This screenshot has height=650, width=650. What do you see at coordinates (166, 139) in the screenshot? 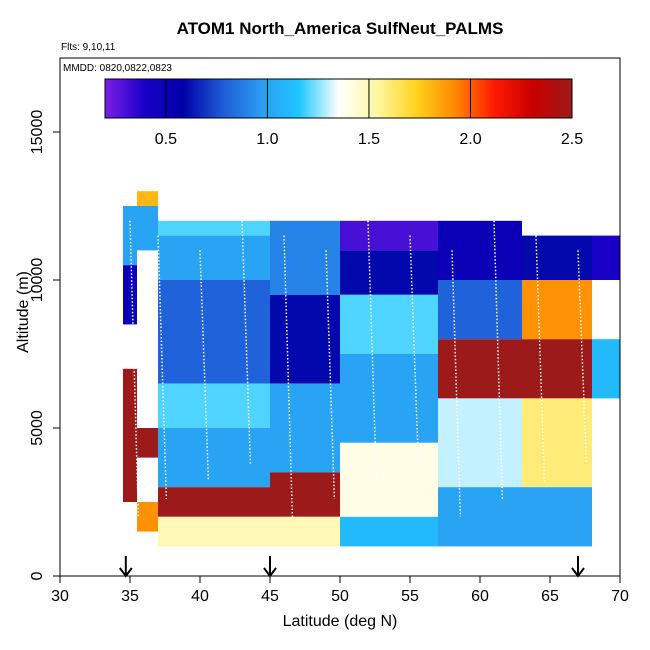
I see `colorbar-tick-label: 0.5` at bounding box center [166, 139].